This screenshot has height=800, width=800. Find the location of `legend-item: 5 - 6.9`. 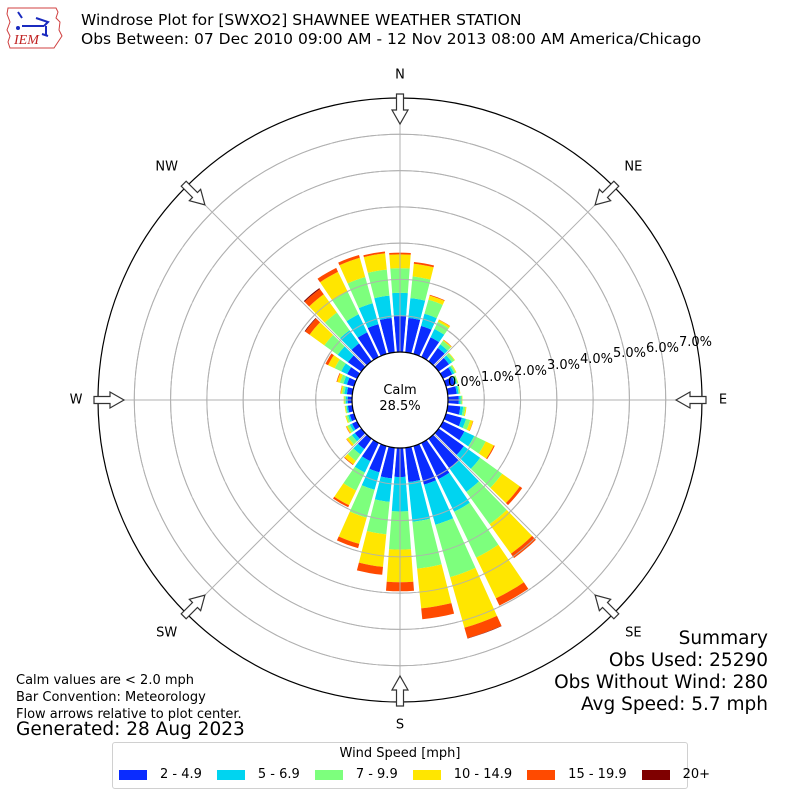

legend-item: 5 - 6.9 is located at coordinates (258, 774).